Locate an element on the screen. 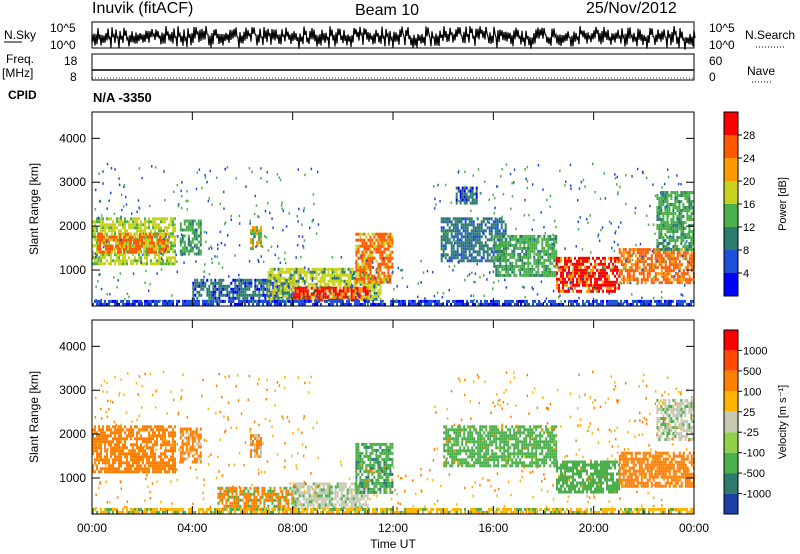  cpid-label: CPID is located at coordinates (22, 95).